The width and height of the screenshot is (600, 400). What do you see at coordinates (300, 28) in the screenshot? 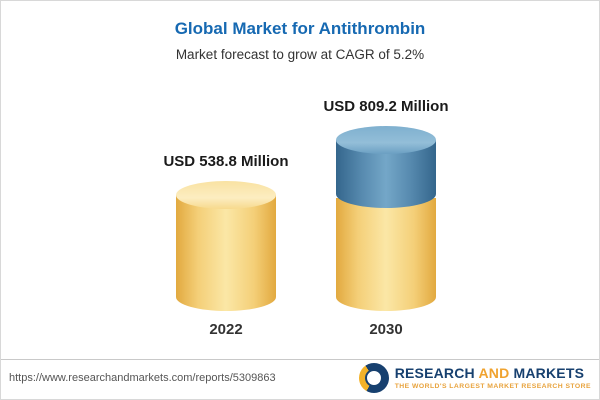
I see `chart-title: Global Market for Antithrombin` at bounding box center [300, 28].